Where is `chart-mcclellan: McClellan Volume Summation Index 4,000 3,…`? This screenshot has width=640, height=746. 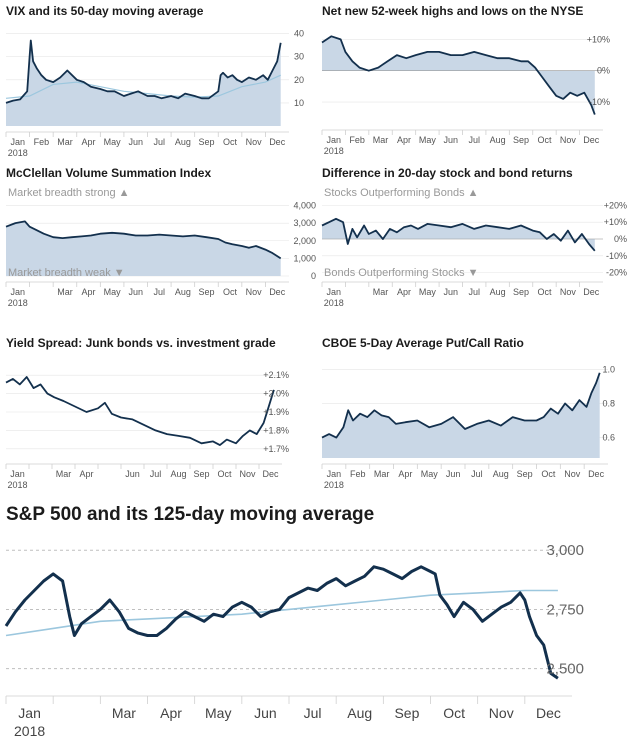
chart-mcclellan: McClellan Volume Summation Index 4,000 3,… is located at coordinates (163, 241).